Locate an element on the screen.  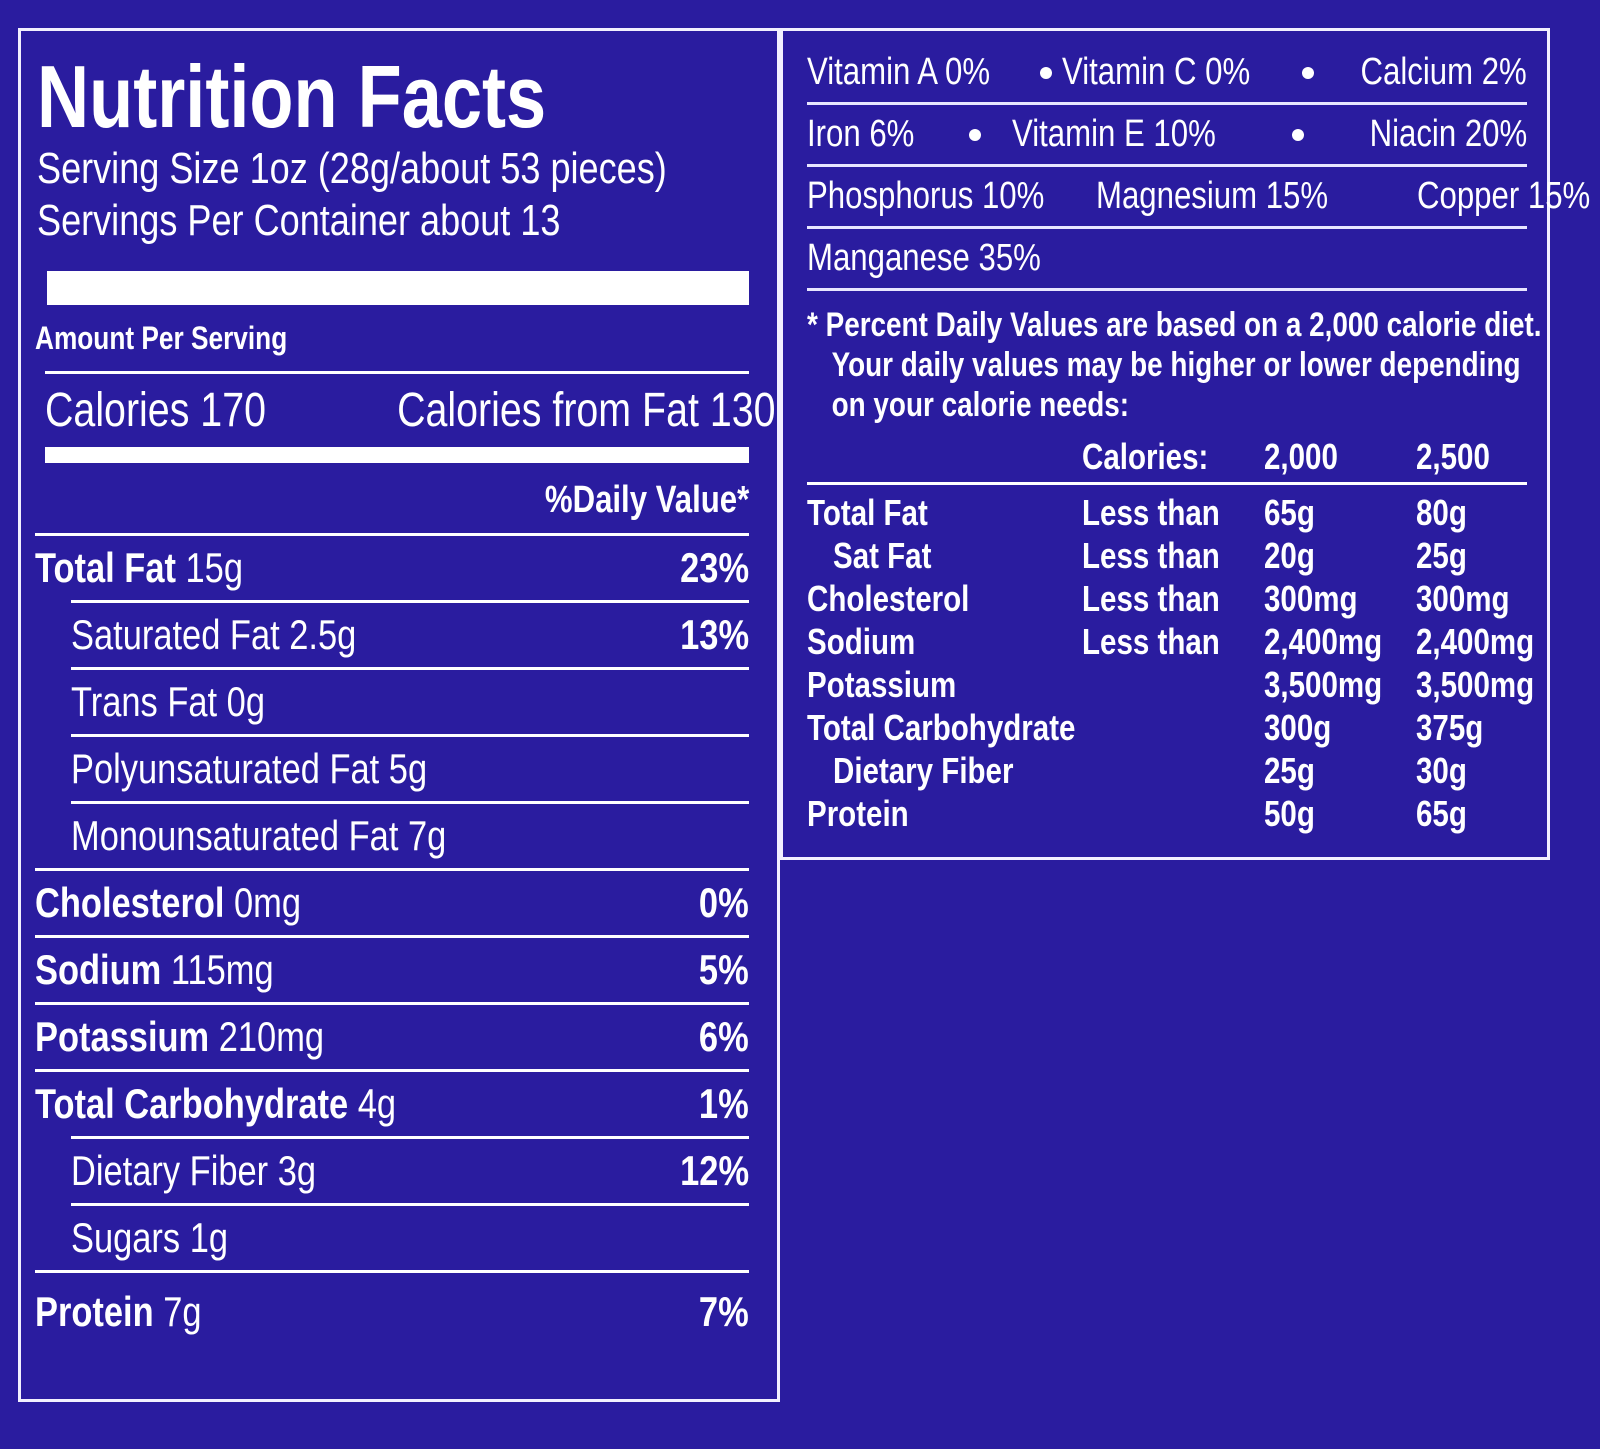
table-row: Sodium Less than 2,400mg 2,400mg is located at coordinates (1171, 641).